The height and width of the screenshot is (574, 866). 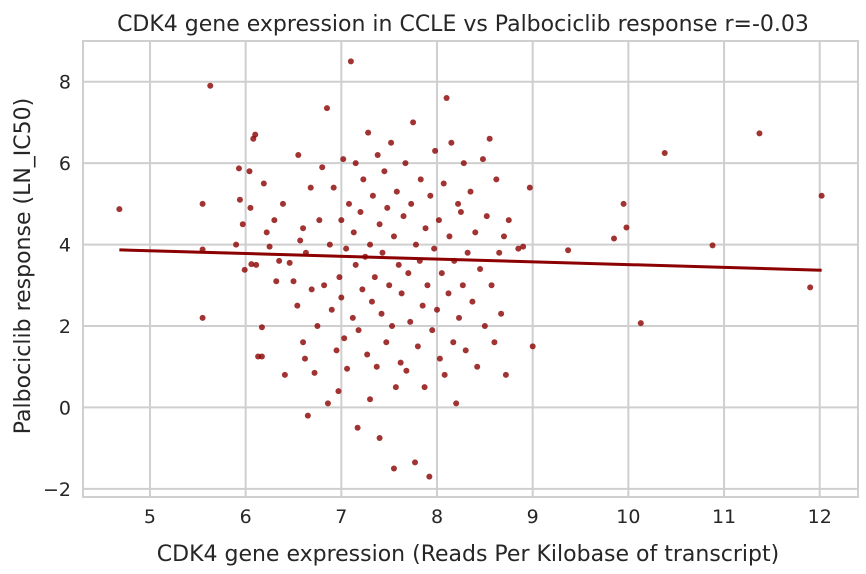 What do you see at coordinates (820, 517) in the screenshot?
I see `x-tick-label: 12` at bounding box center [820, 517].